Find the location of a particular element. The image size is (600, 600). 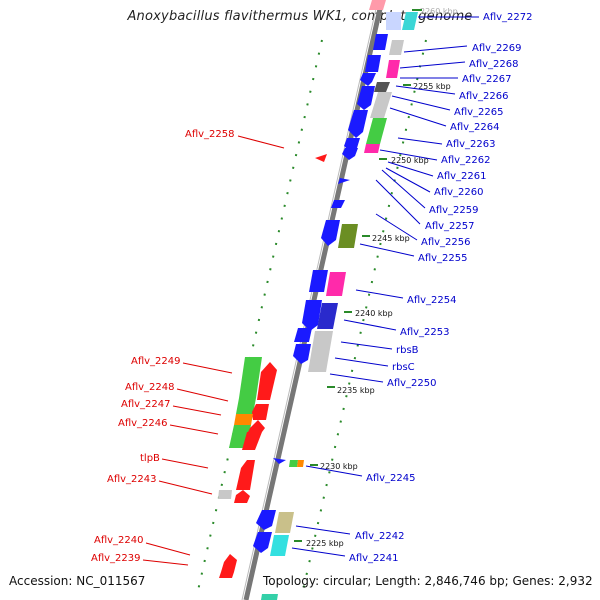

label-aflv-2259: Aflv_2259 is located at coordinates (430, 192).